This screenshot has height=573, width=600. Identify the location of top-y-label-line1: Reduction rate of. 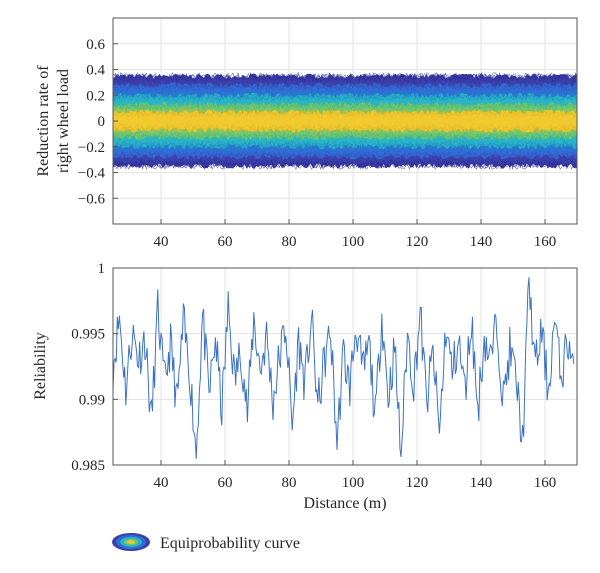
(43, 121).